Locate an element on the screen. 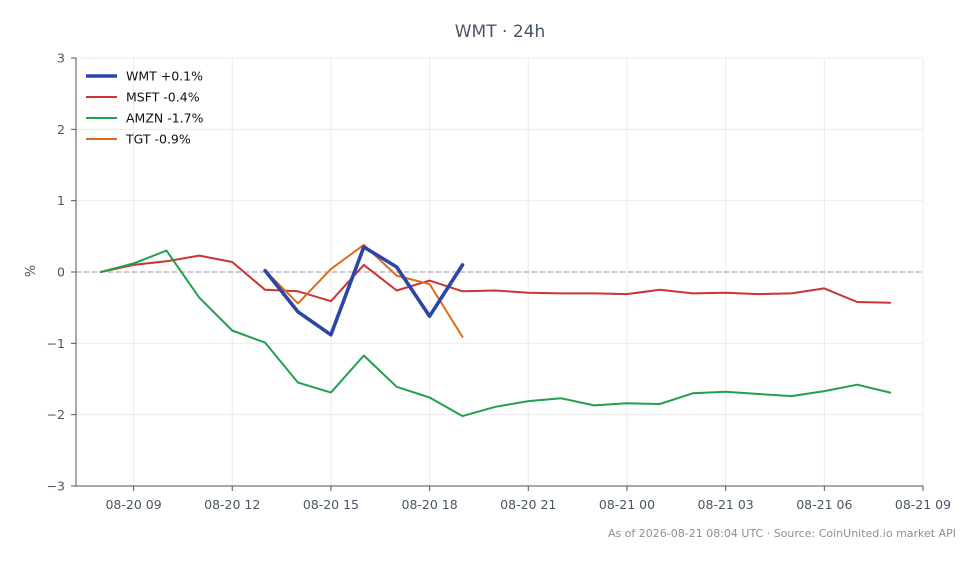 This screenshot has width=980, height=564. y-tick-label: 0 is located at coordinates (61, 272).